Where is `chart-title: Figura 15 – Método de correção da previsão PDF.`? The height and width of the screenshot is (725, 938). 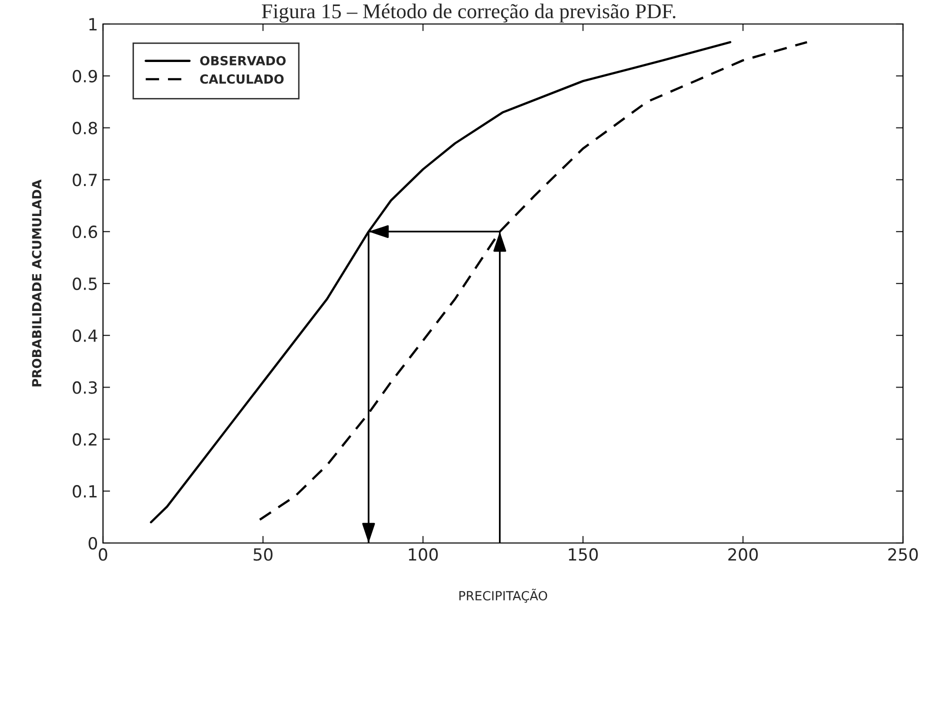
chart-title: Figura 15 – Método de correção da previsão PDF. is located at coordinates (469, 13).